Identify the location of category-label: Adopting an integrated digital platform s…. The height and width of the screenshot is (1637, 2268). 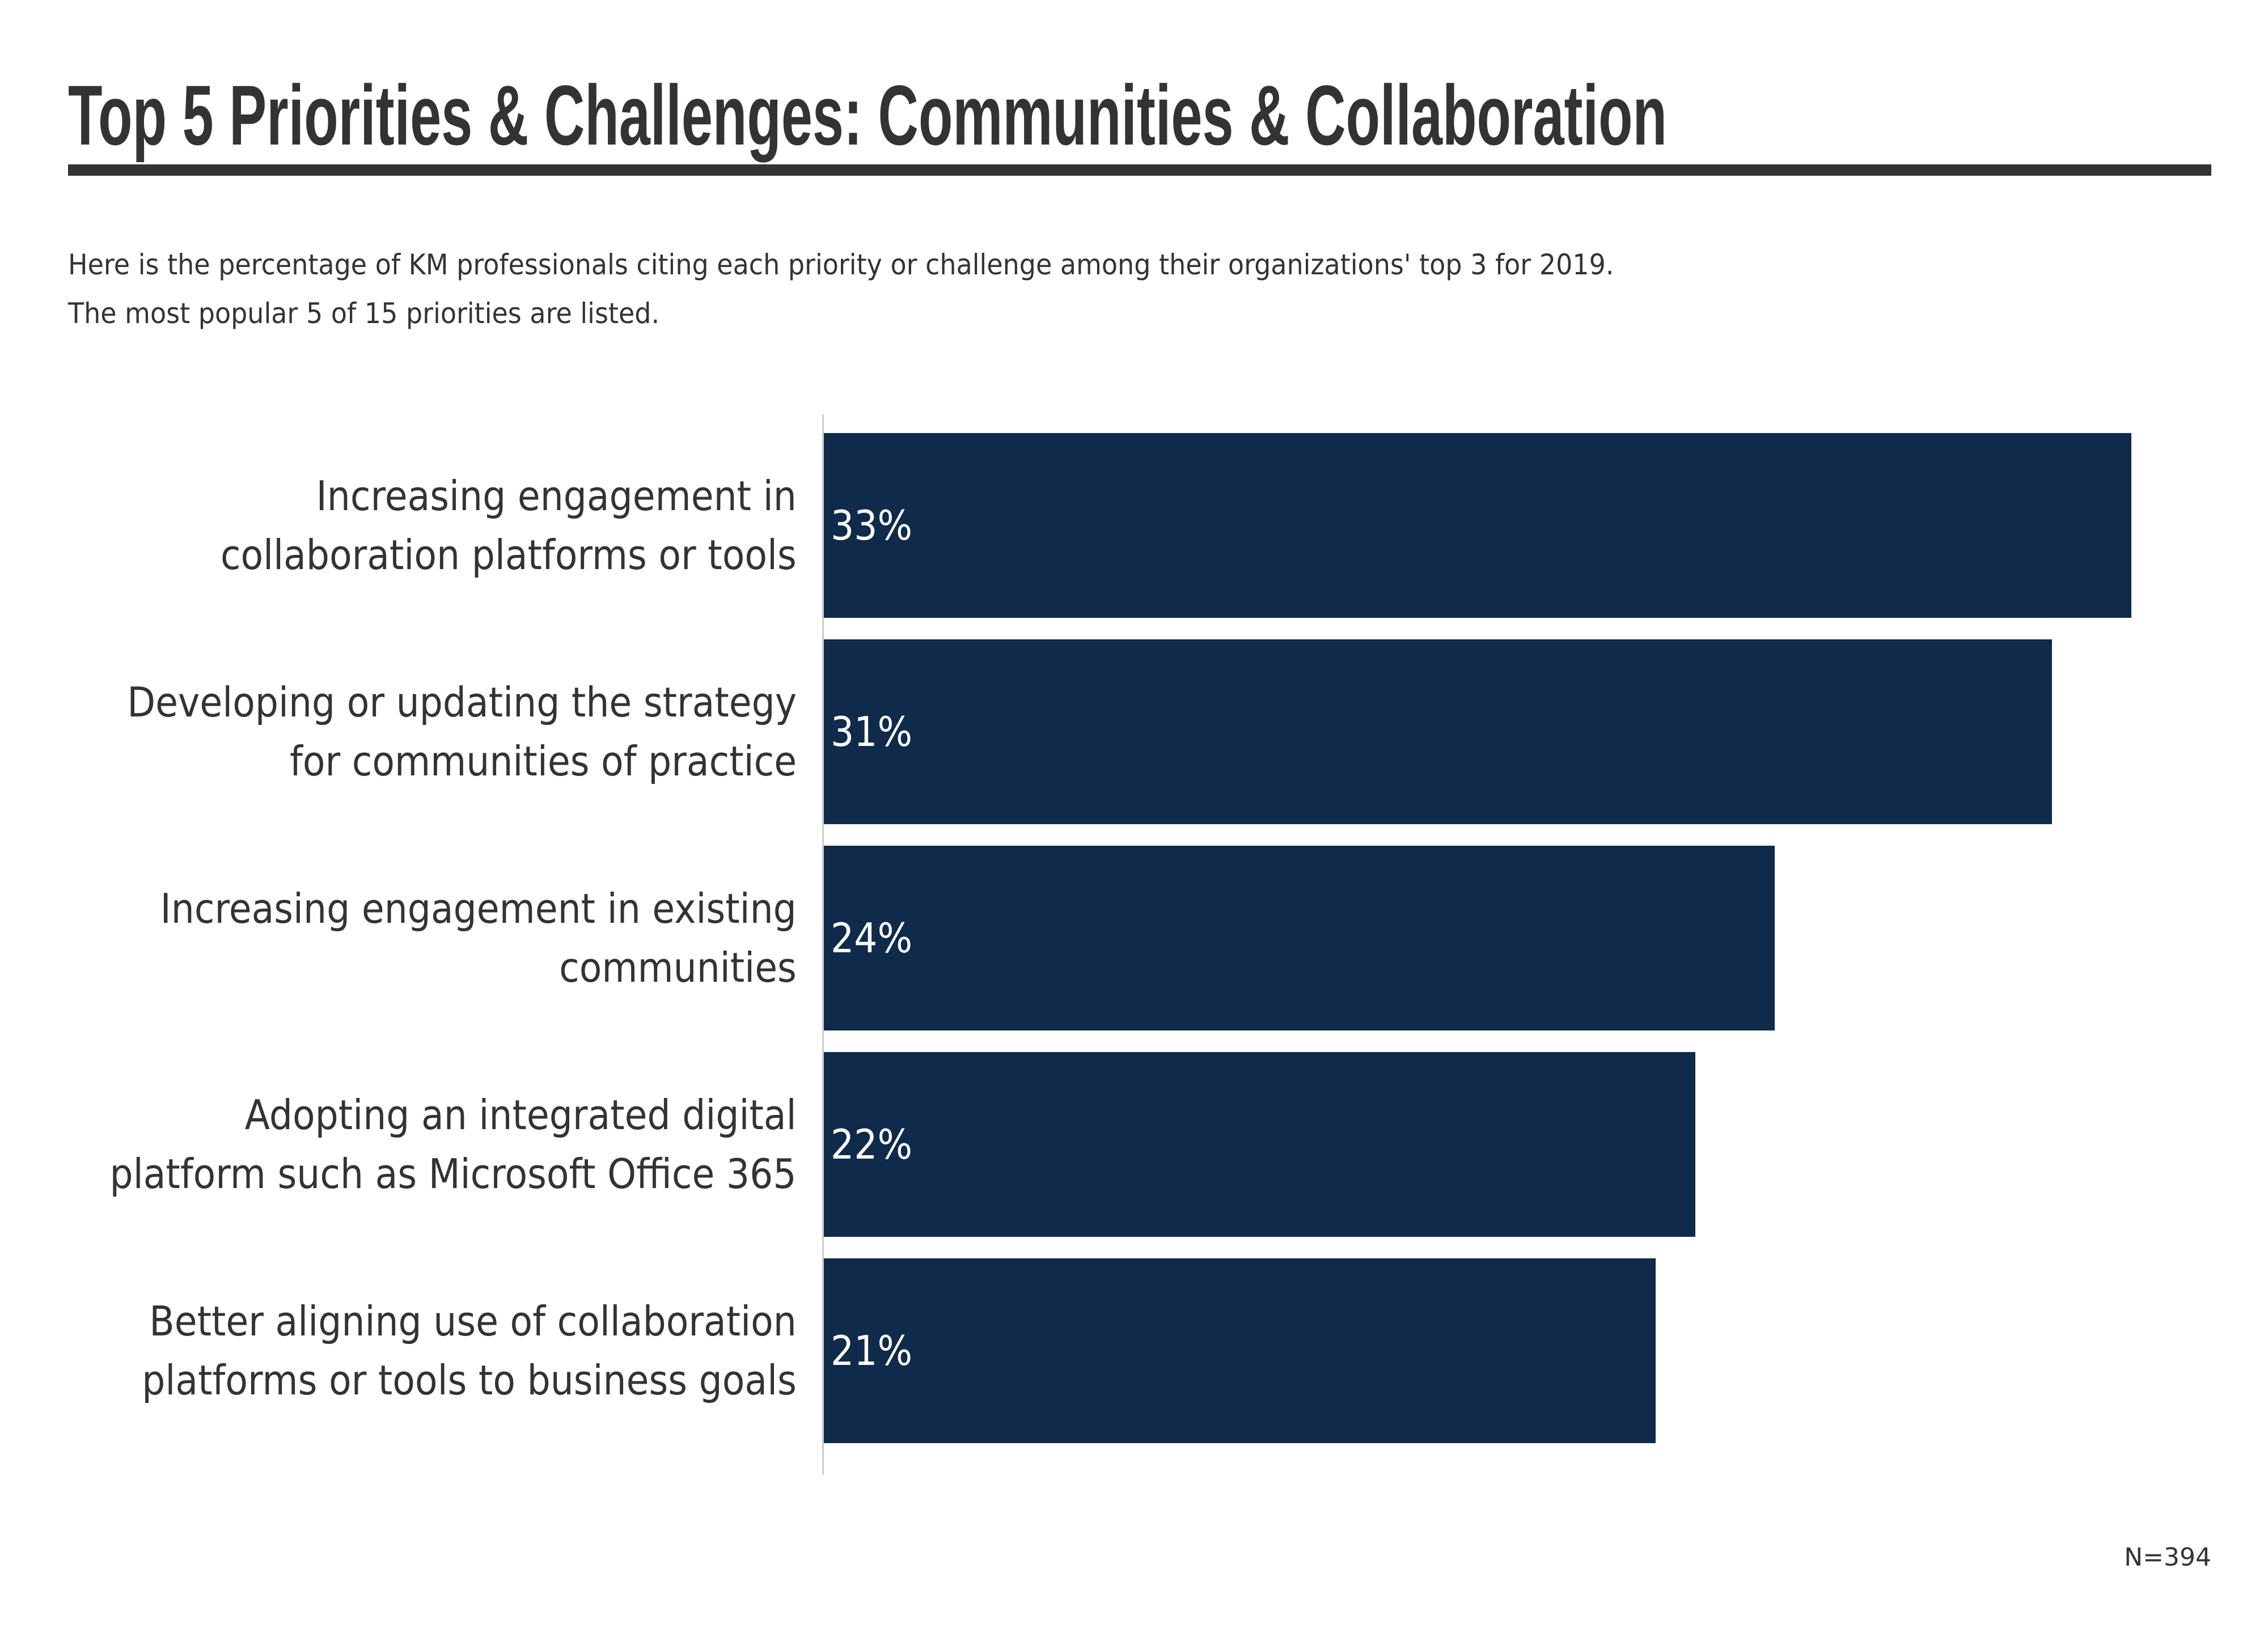
(453, 1144).